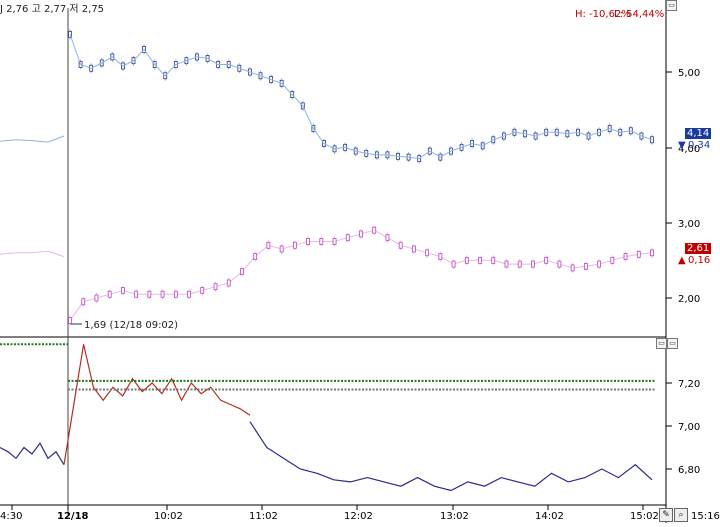  I want to click on lower-y-tick-label: 6,80, so click(689, 470).